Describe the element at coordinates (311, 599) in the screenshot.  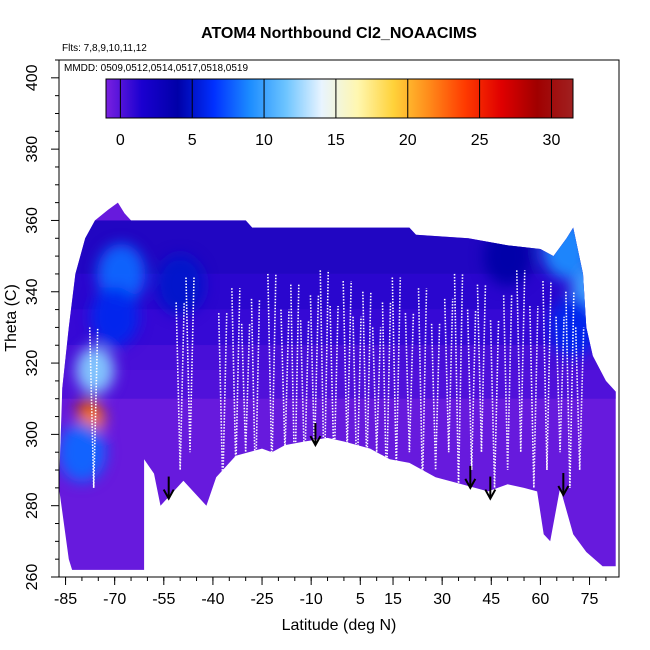
I see `x-tick-label: -10` at that location.